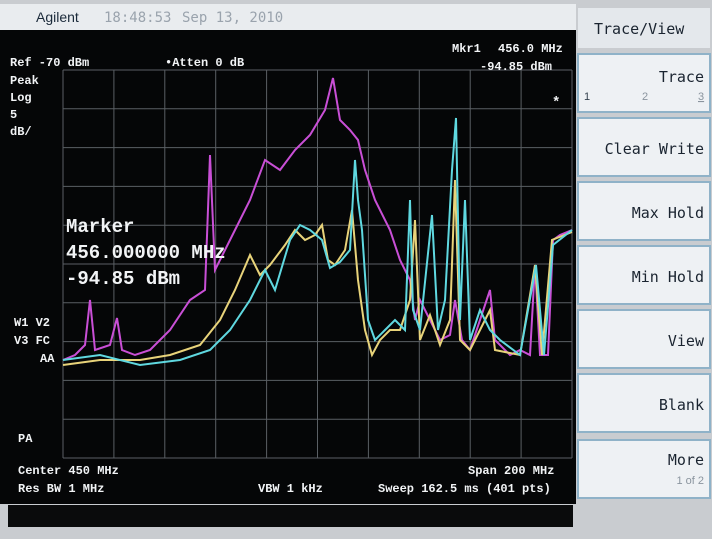 The image size is (712, 539). What do you see at coordinates (516, 67) in the screenshot?
I see `marker-amplitude: -94.85 dBm` at bounding box center [516, 67].